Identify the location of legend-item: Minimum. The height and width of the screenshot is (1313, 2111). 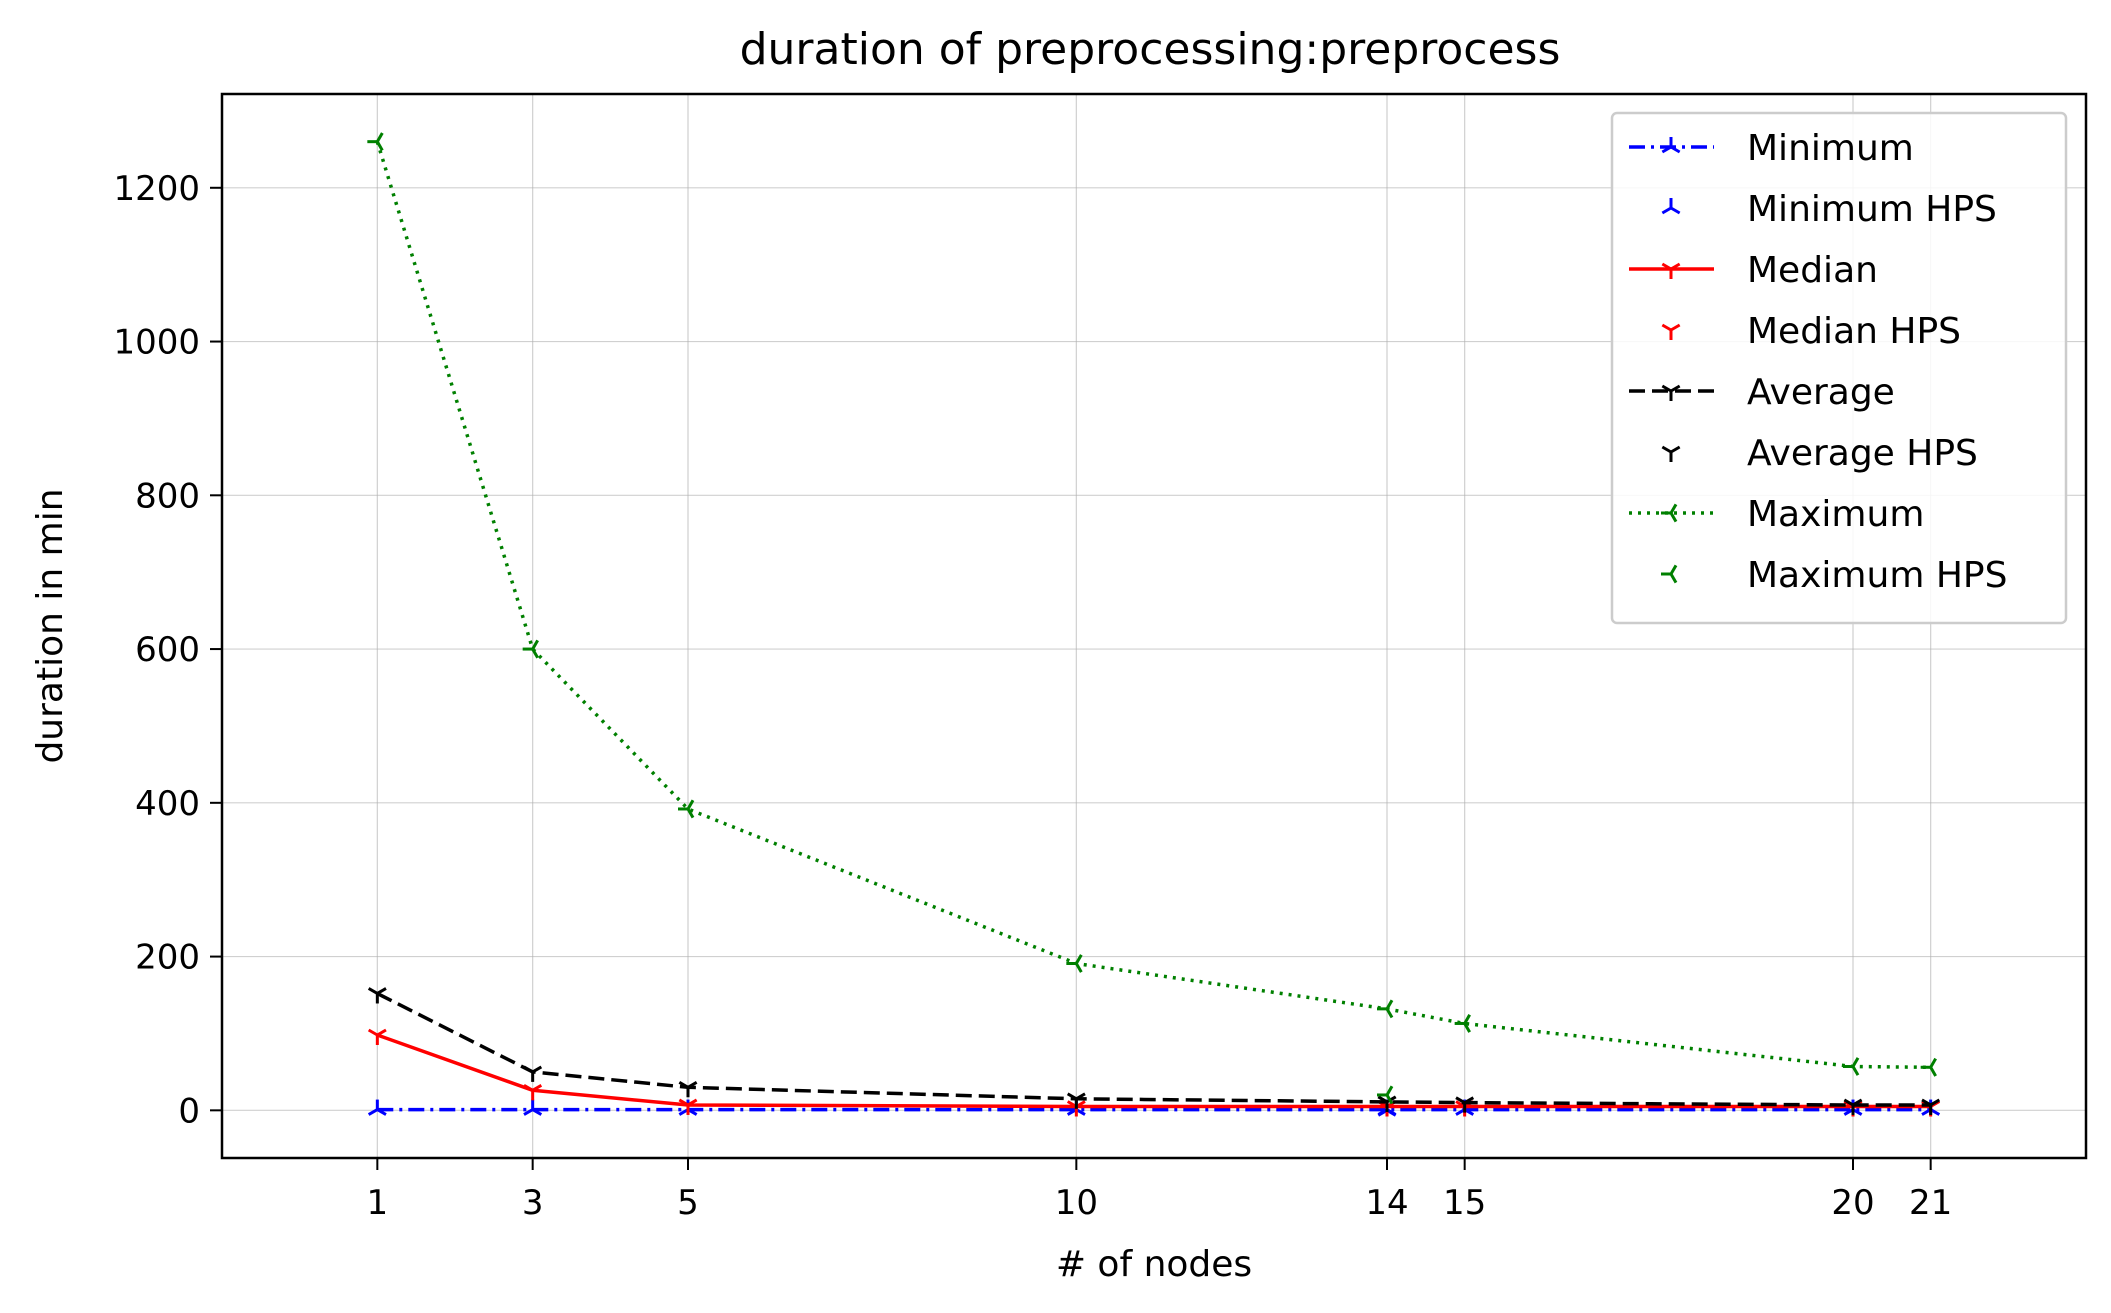
(1771, 148).